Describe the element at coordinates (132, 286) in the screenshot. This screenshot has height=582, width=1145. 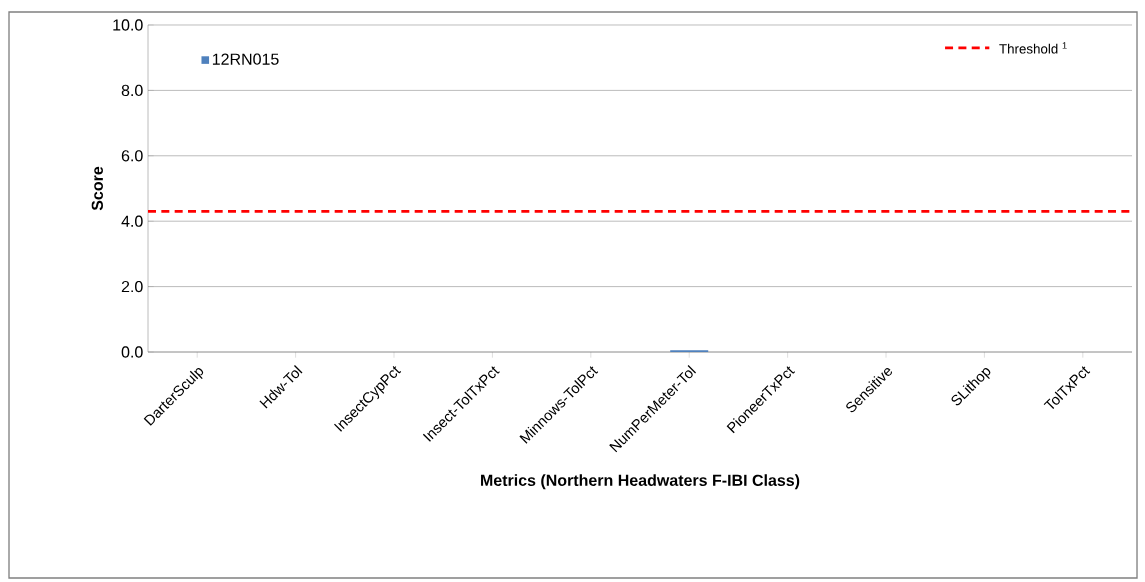
I see `y-tick-label: 2.0` at that location.